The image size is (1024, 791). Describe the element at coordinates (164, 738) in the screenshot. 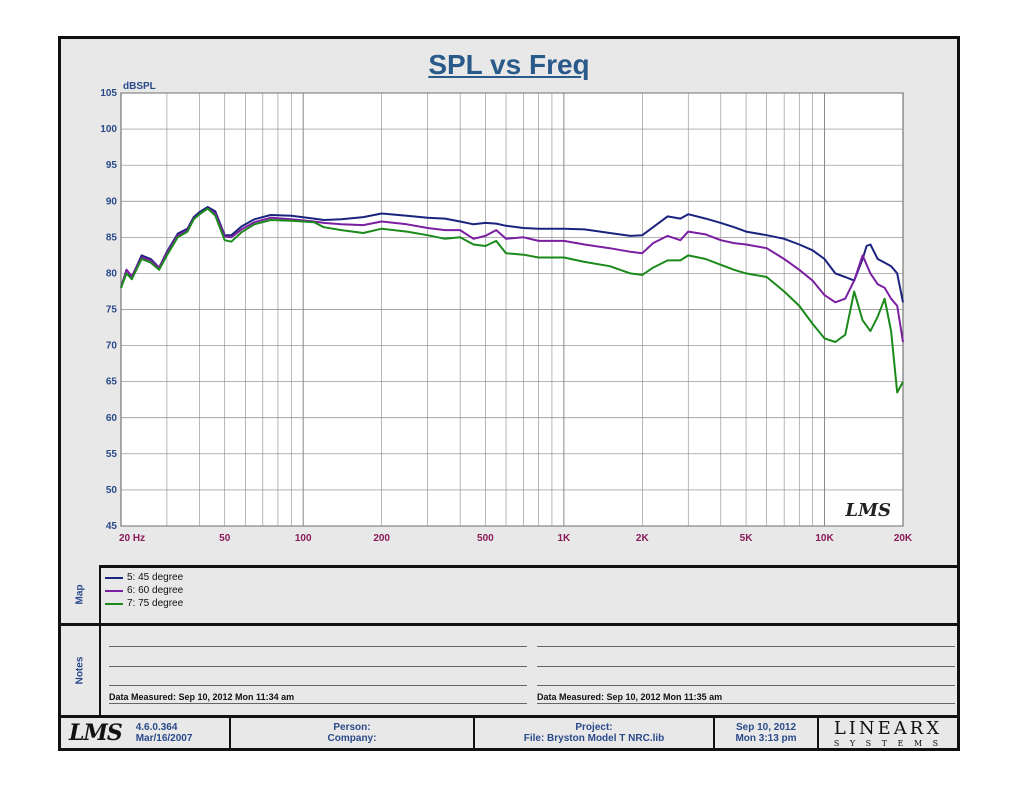

I see `version-date: Mar/16/2007` at that location.